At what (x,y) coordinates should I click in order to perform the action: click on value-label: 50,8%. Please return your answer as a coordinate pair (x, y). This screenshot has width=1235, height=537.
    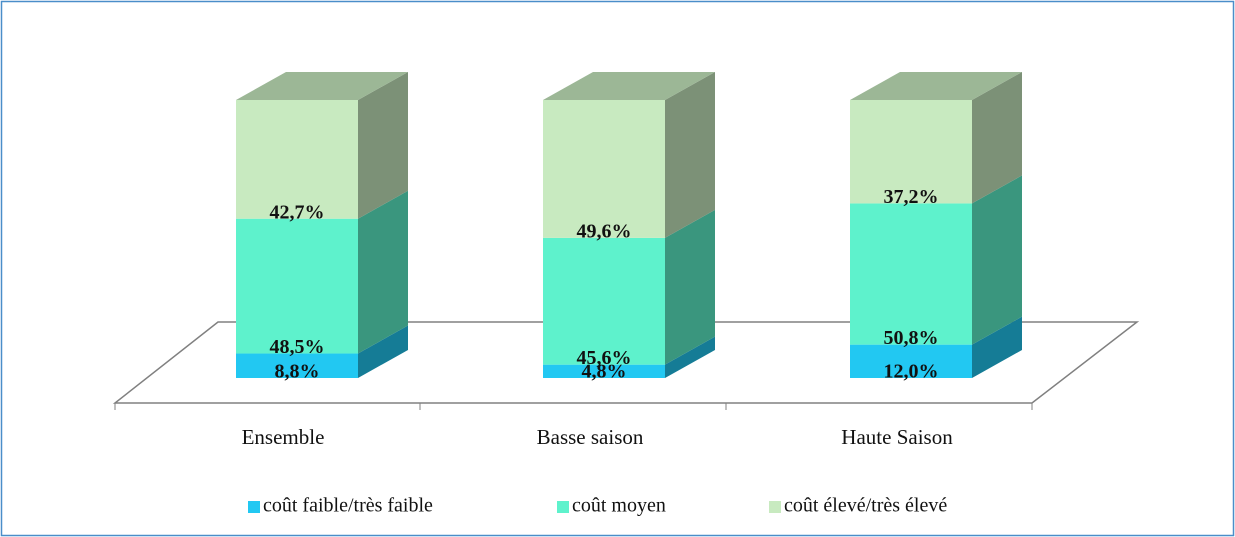
    Looking at the image, I should click on (911, 338).